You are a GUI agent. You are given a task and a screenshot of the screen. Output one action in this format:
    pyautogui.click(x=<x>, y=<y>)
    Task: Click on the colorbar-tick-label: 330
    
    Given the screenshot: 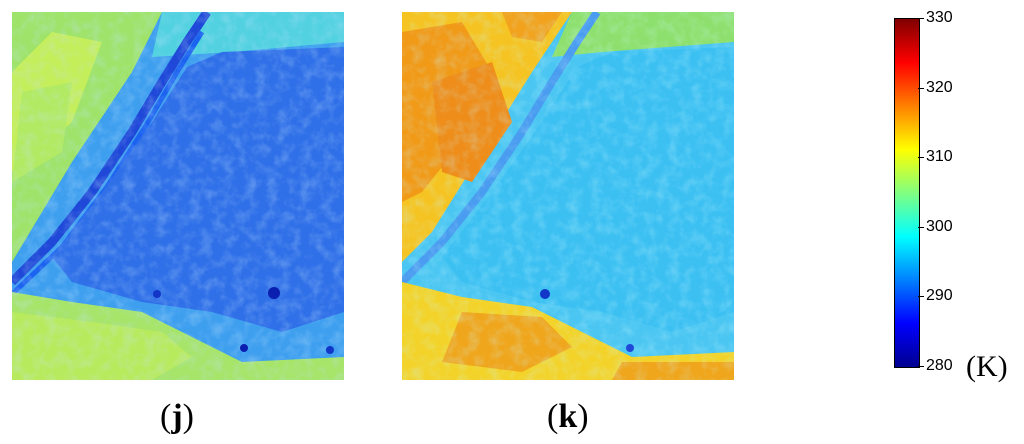 What is the action you would take?
    pyautogui.click(x=939, y=17)
    